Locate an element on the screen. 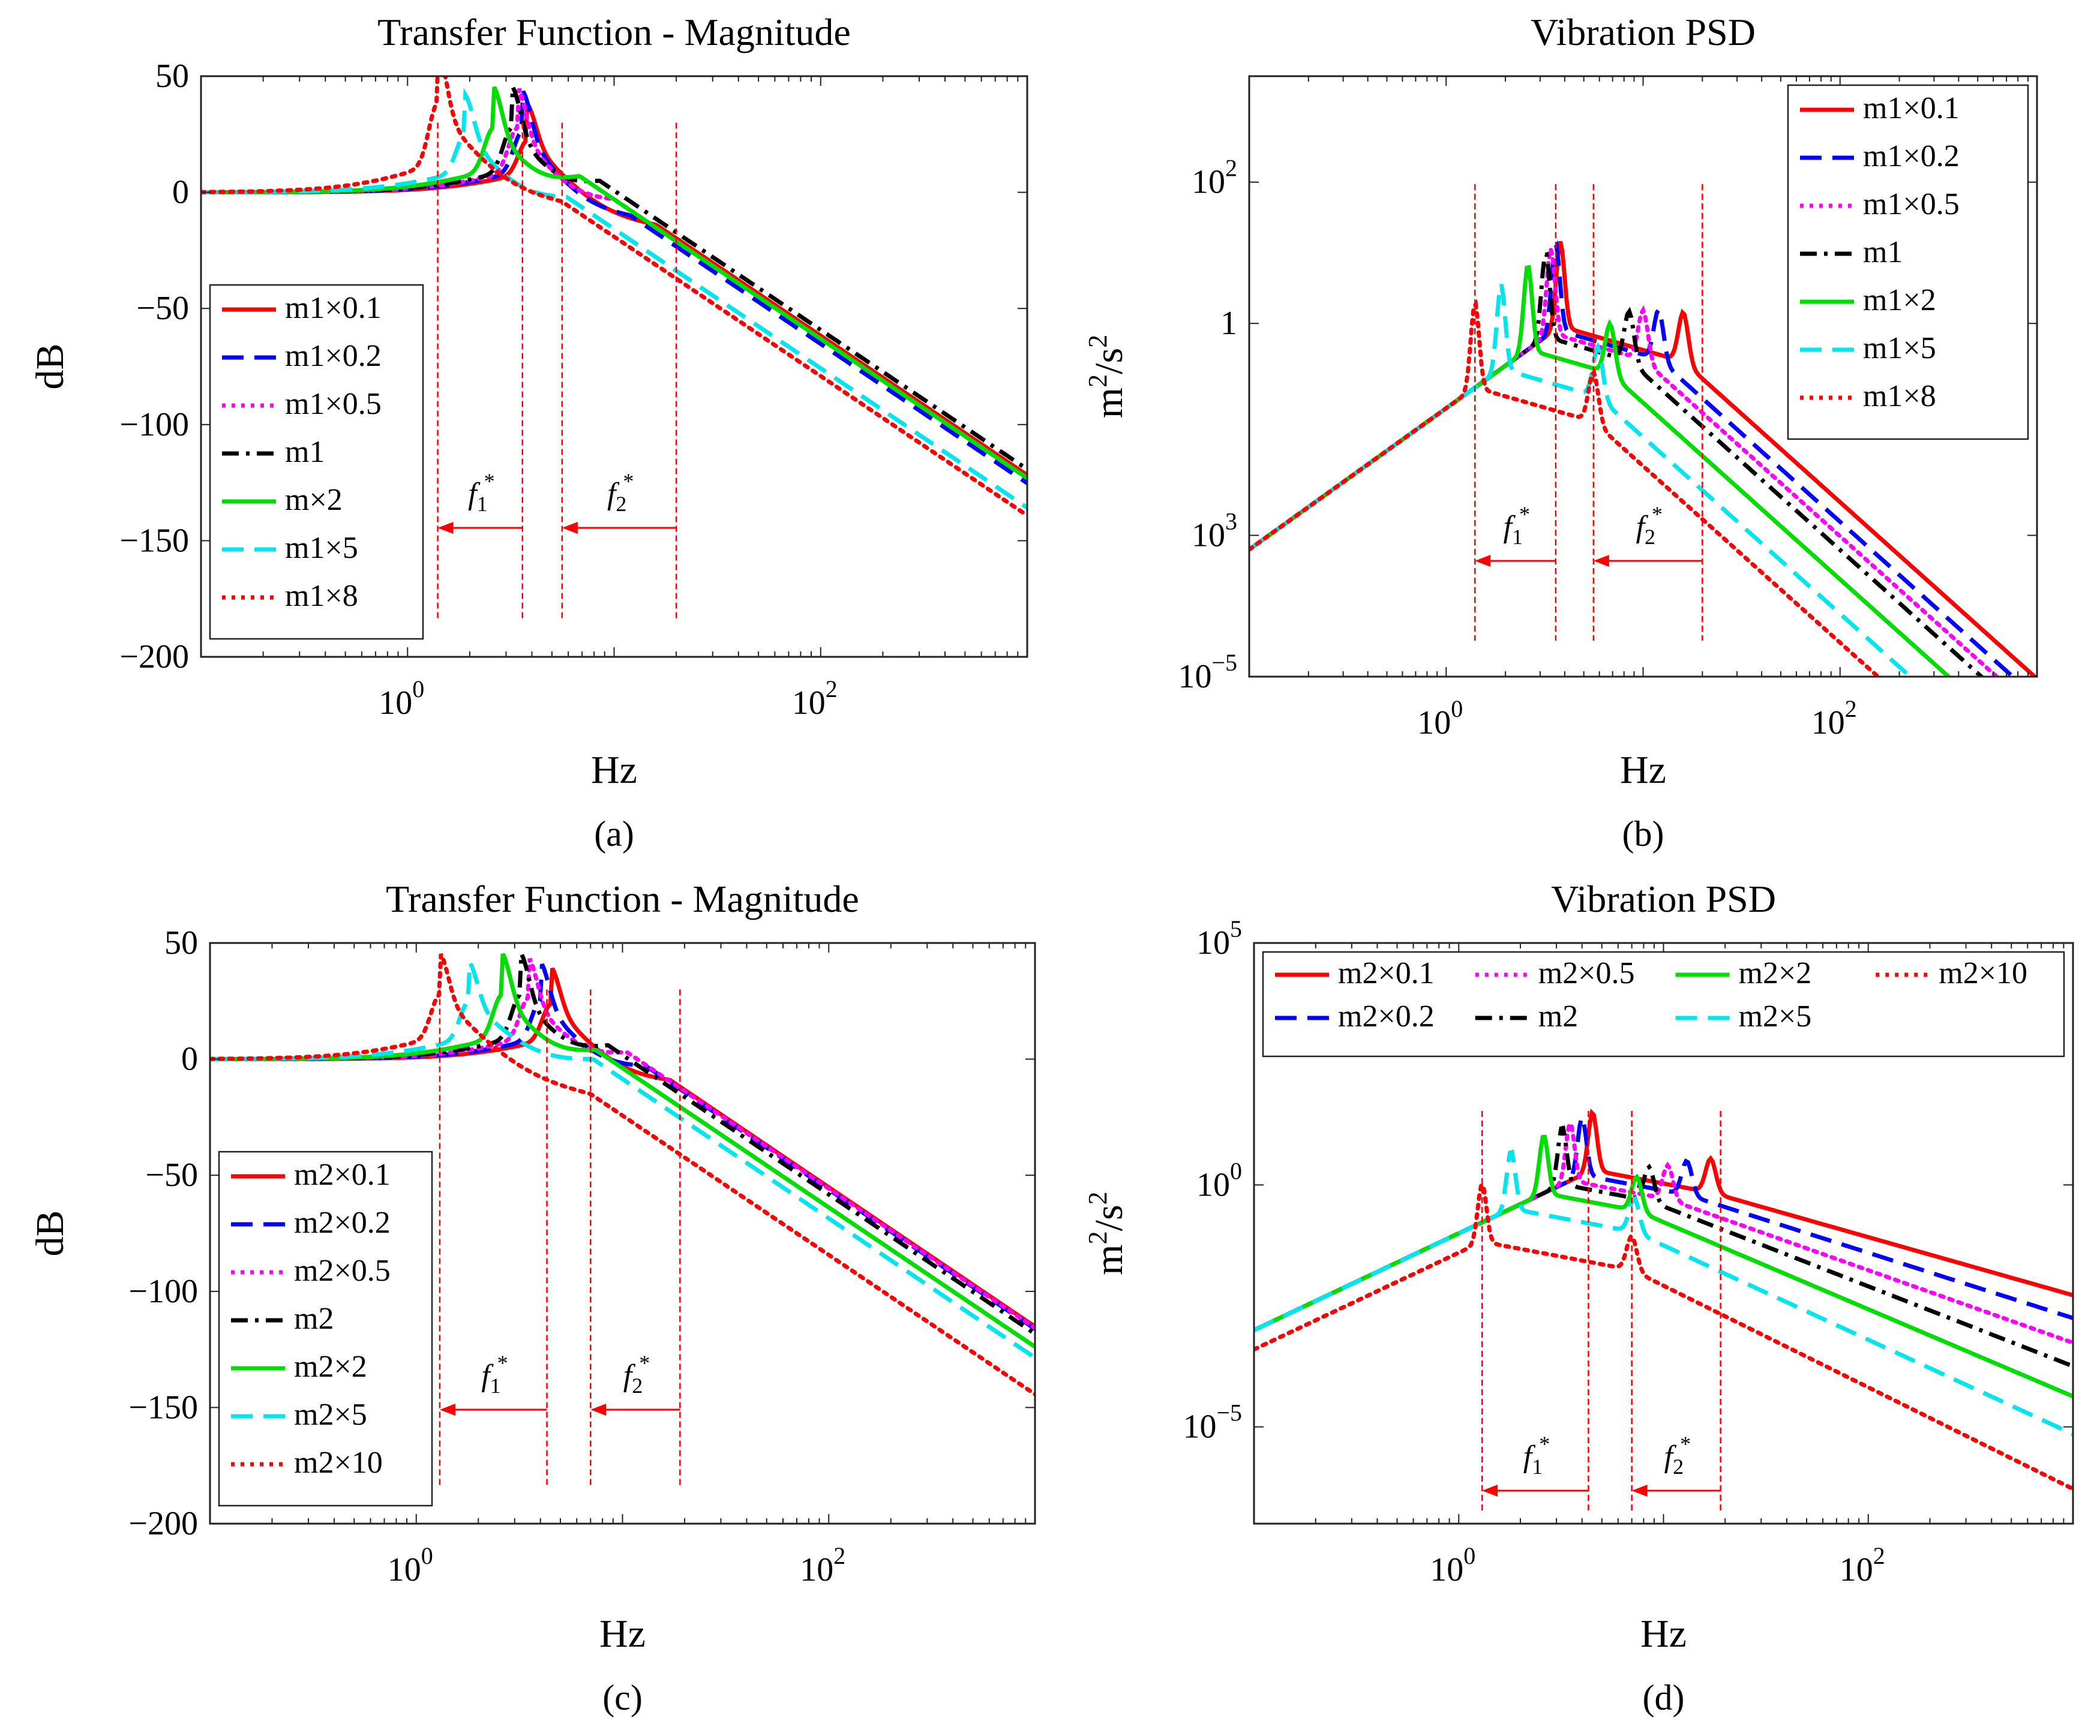  legend-label-2: m2×0.5 is located at coordinates (342, 1271).